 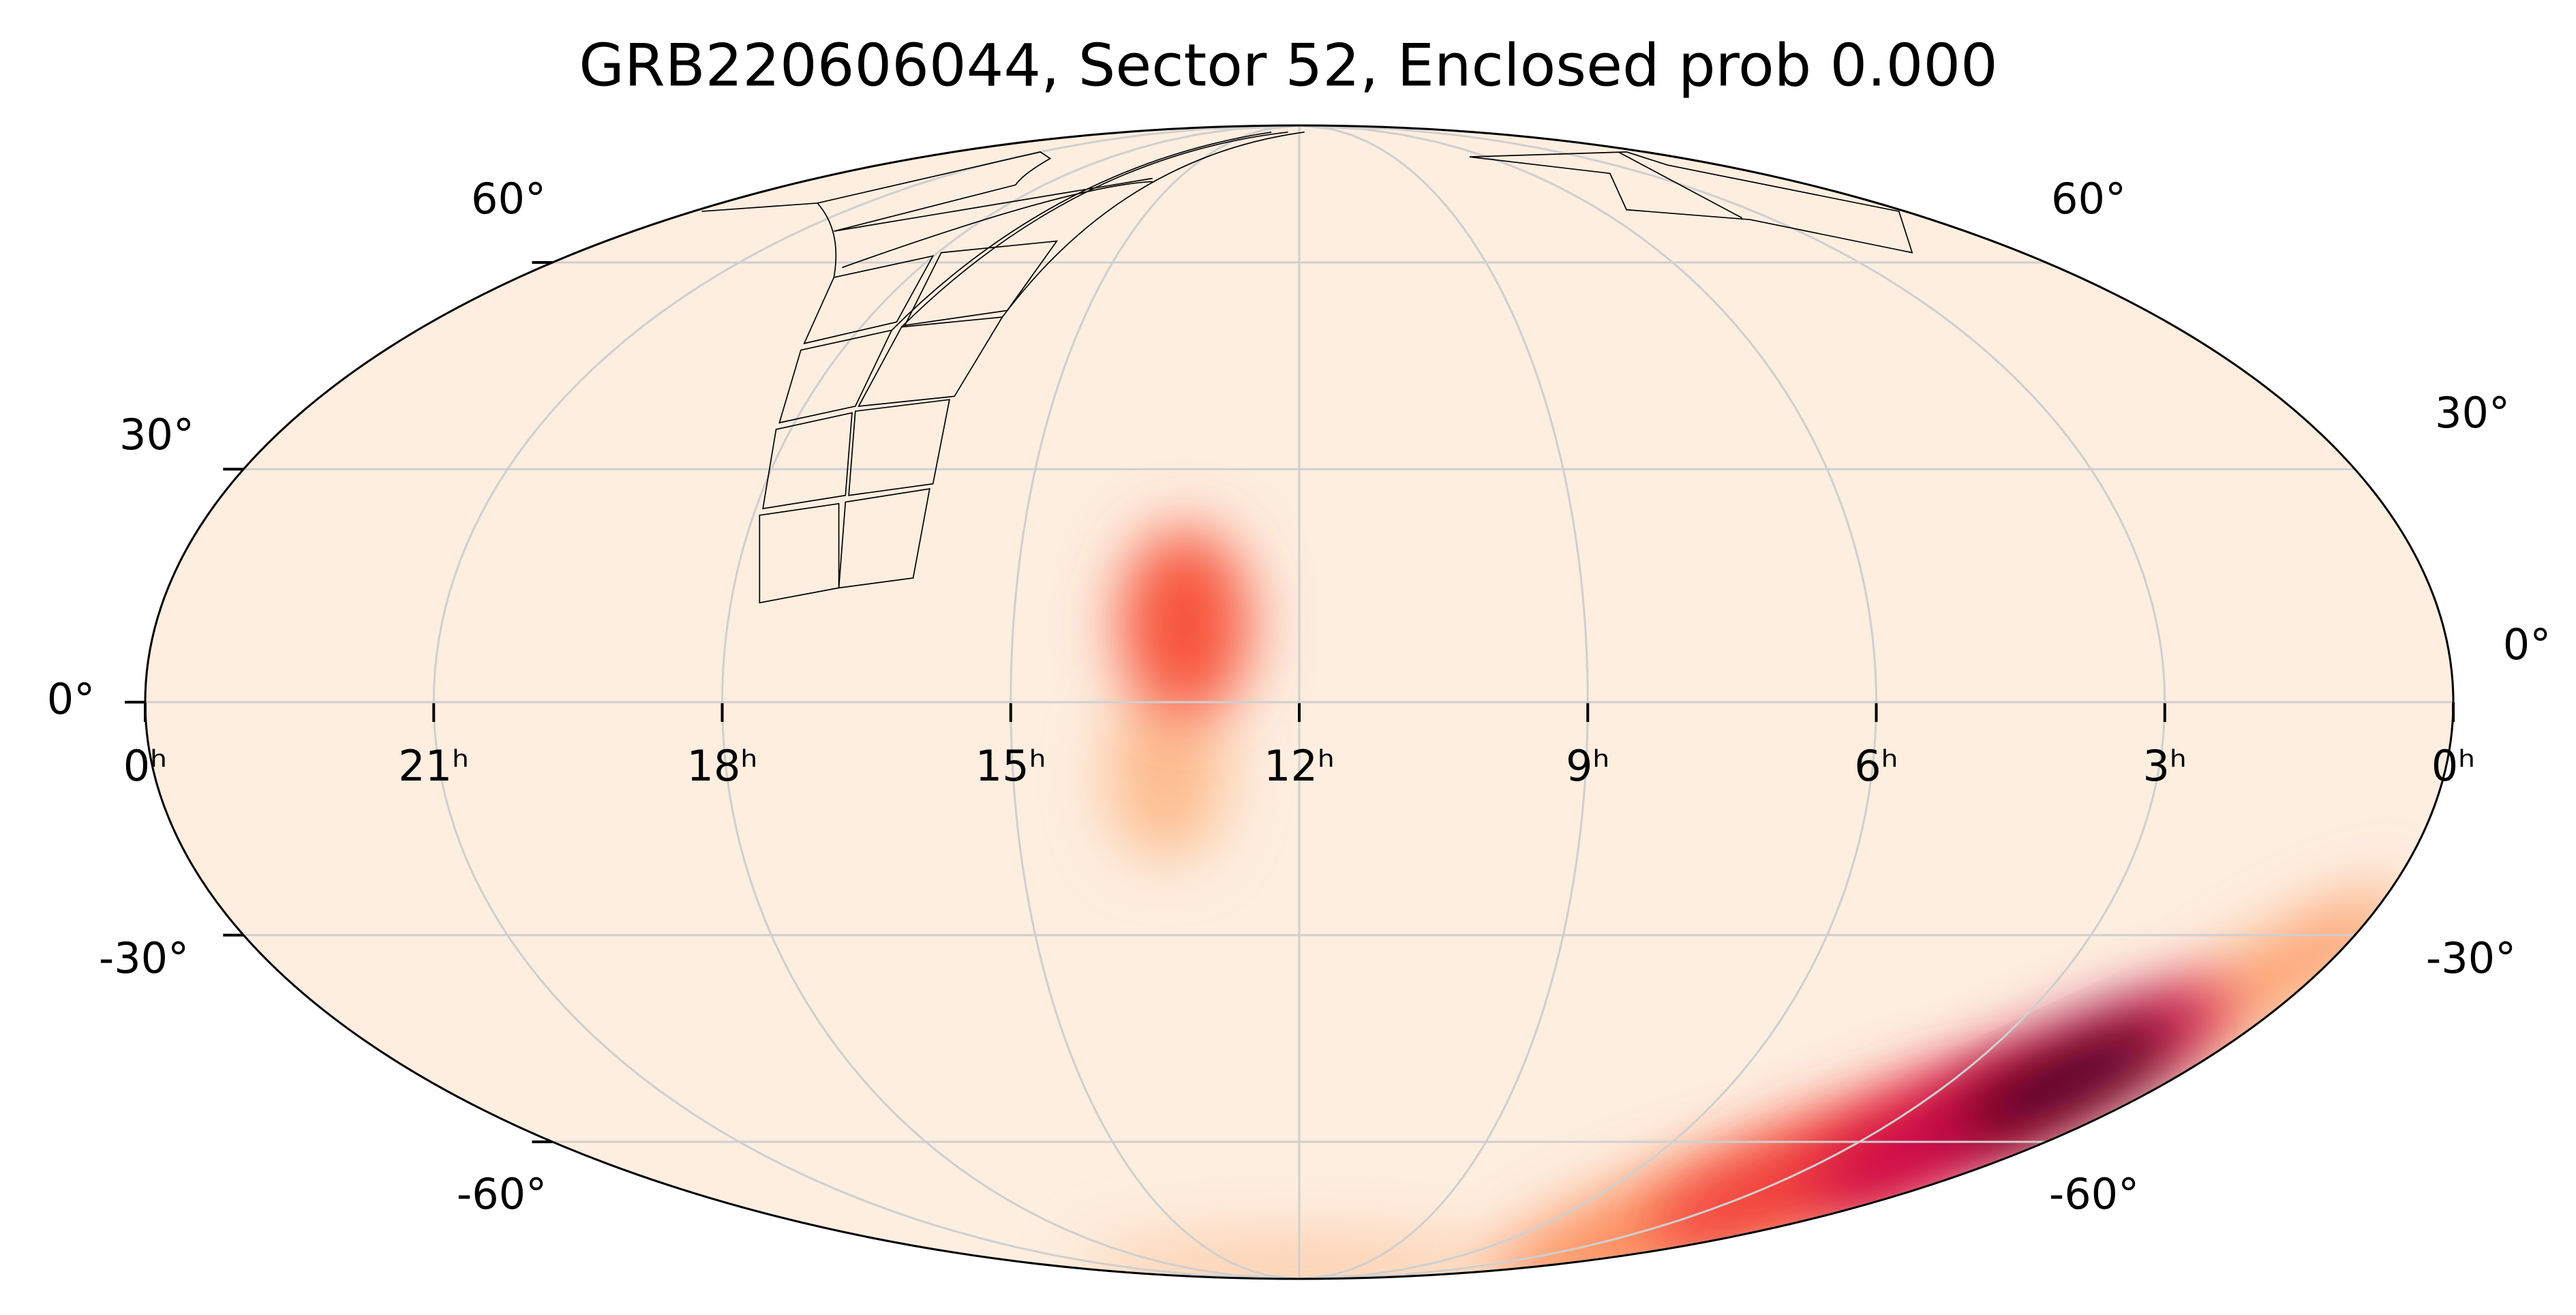 What do you see at coordinates (433, 766) in the screenshot?
I see `x-tick-label: 21ʰ` at bounding box center [433, 766].